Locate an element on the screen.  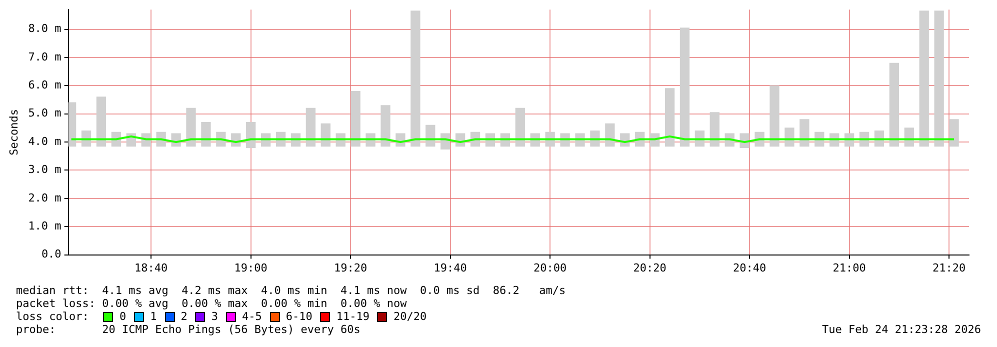
y-axis-title: Seconds is located at coordinates (13, 132).